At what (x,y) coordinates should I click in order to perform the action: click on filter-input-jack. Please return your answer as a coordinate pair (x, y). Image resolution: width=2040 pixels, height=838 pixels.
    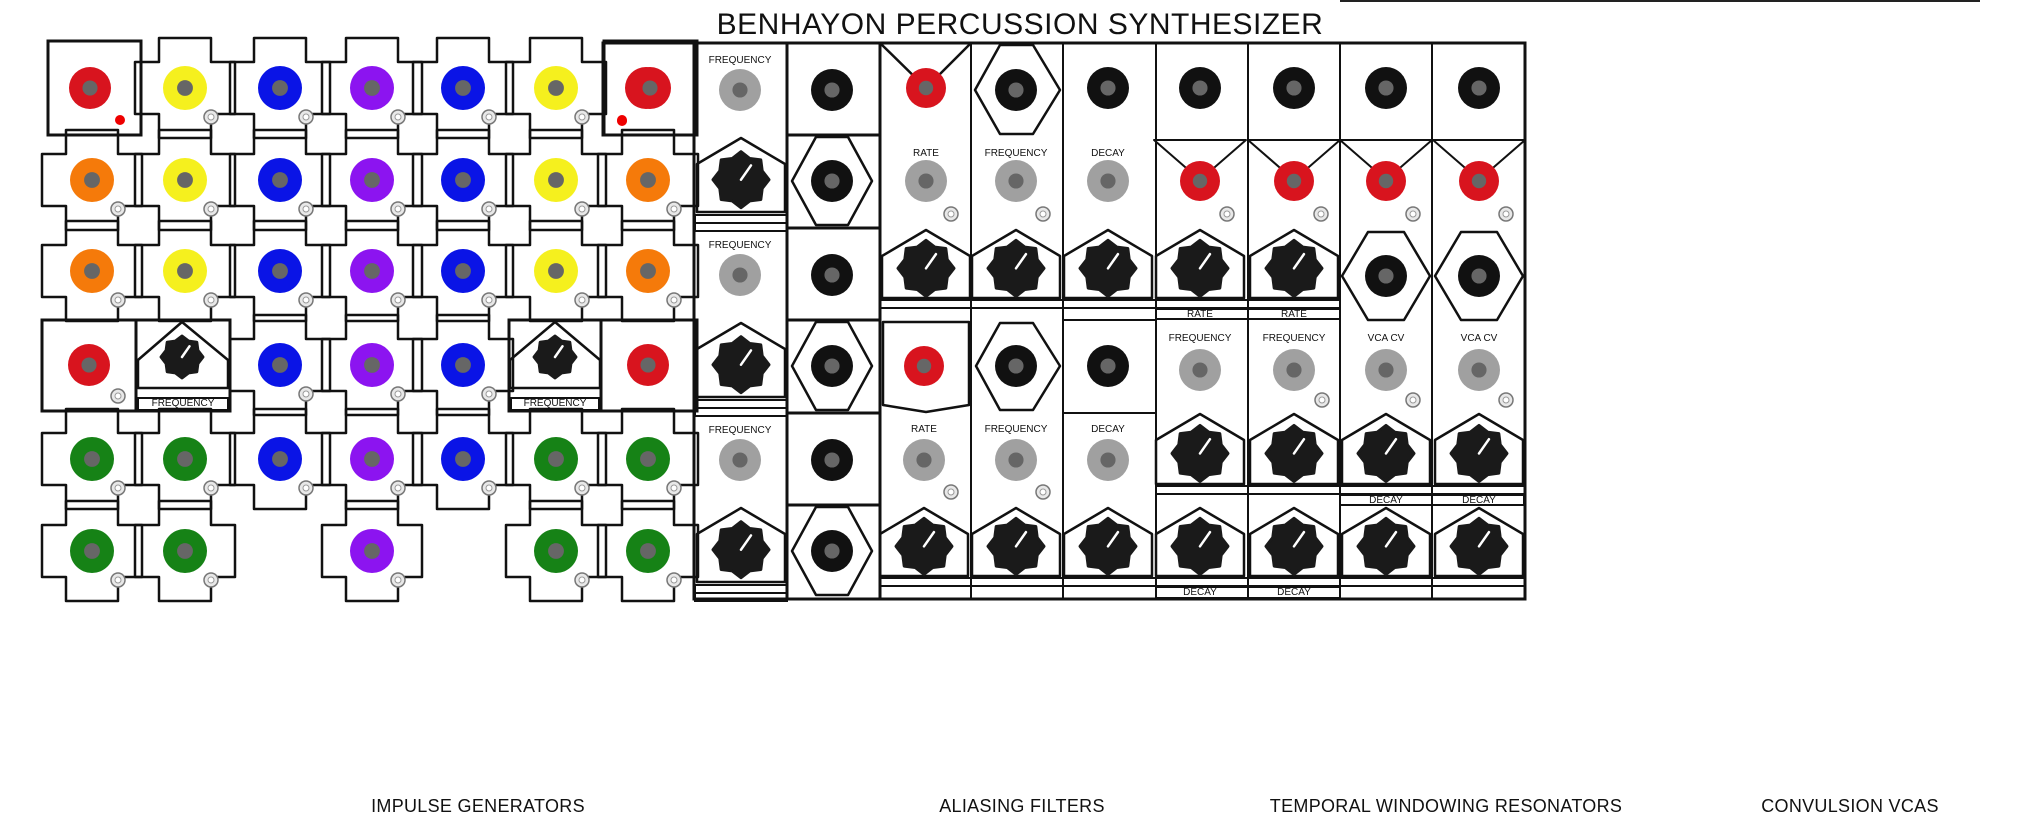
    Looking at the image, I should click on (650, 88).